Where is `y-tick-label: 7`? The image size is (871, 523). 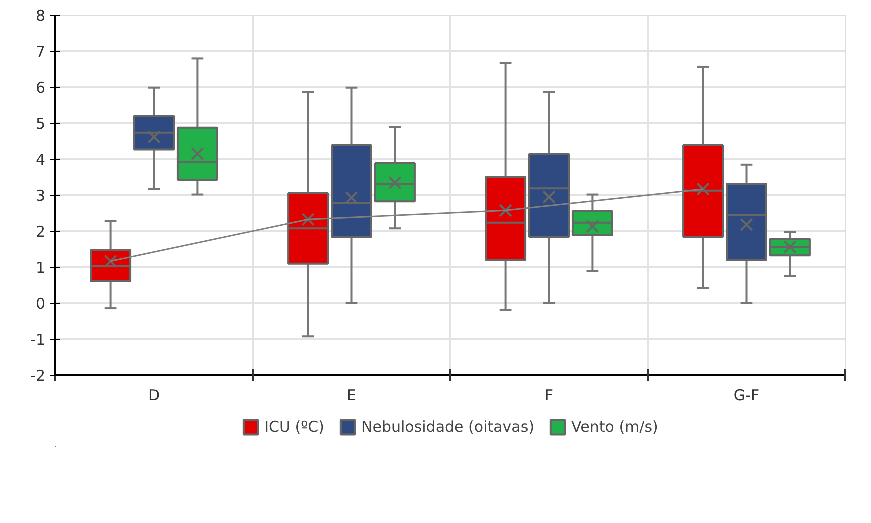 y-tick-label: 7 is located at coordinates (41, 52).